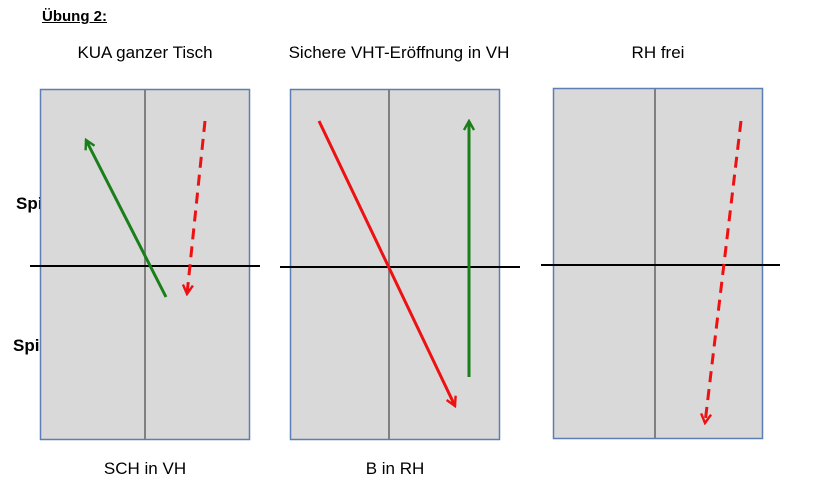  I want to click on red-arrow, so click(386, 263).